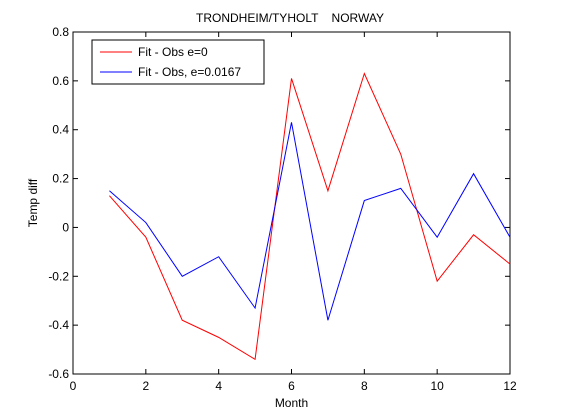 The height and width of the screenshot is (420, 561). I want to click on legend: Fit - Obs e=0 Fit - Obs, e=0.0167, so click(178, 62).